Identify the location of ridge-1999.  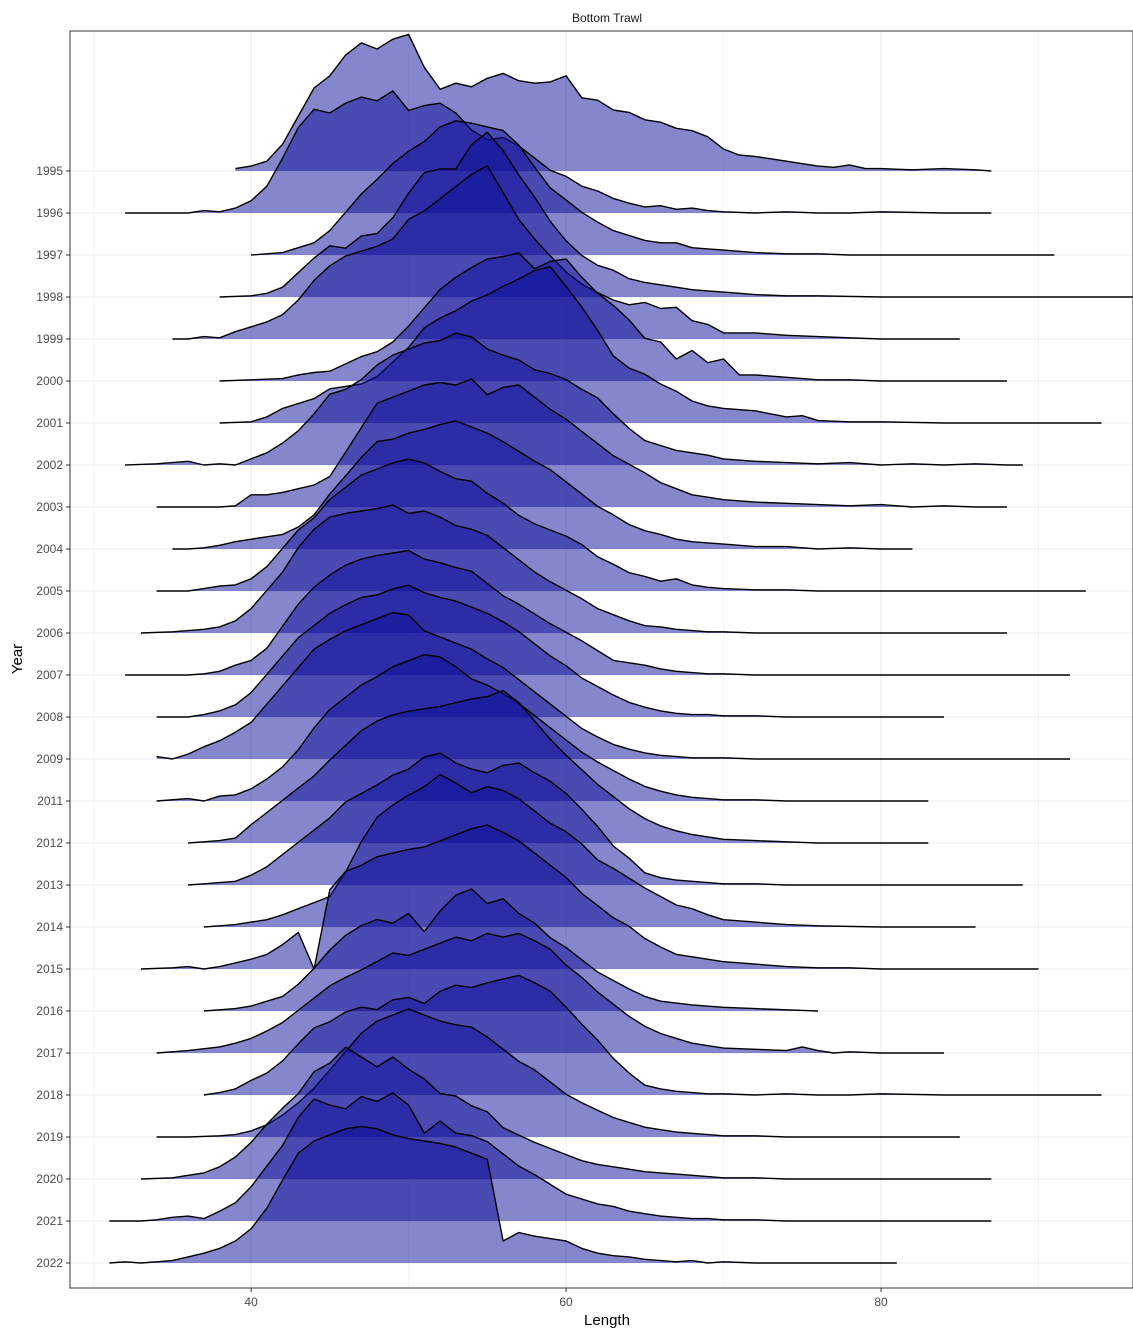
(566, 252).